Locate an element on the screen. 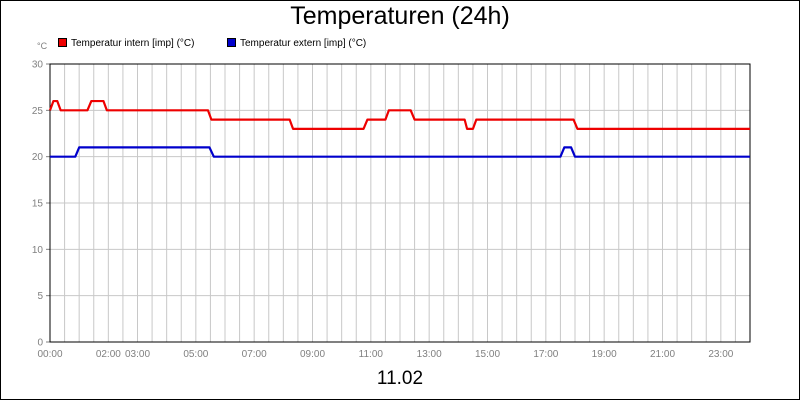 The height and width of the screenshot is (400, 800). series-line-extern is located at coordinates (400, 152).